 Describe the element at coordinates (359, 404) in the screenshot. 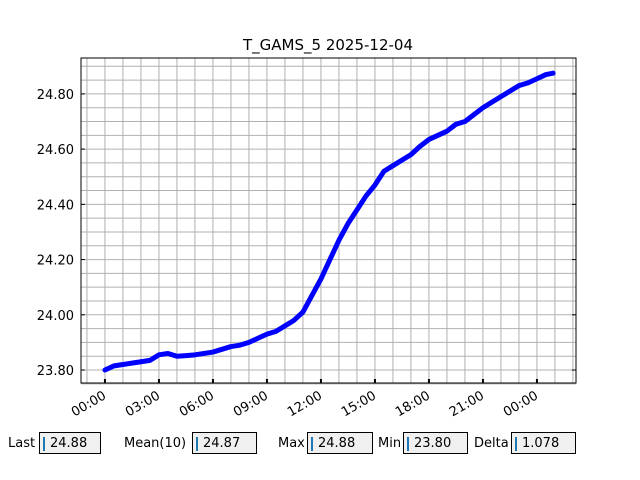

I see `x-tick-label: 15:00` at that location.